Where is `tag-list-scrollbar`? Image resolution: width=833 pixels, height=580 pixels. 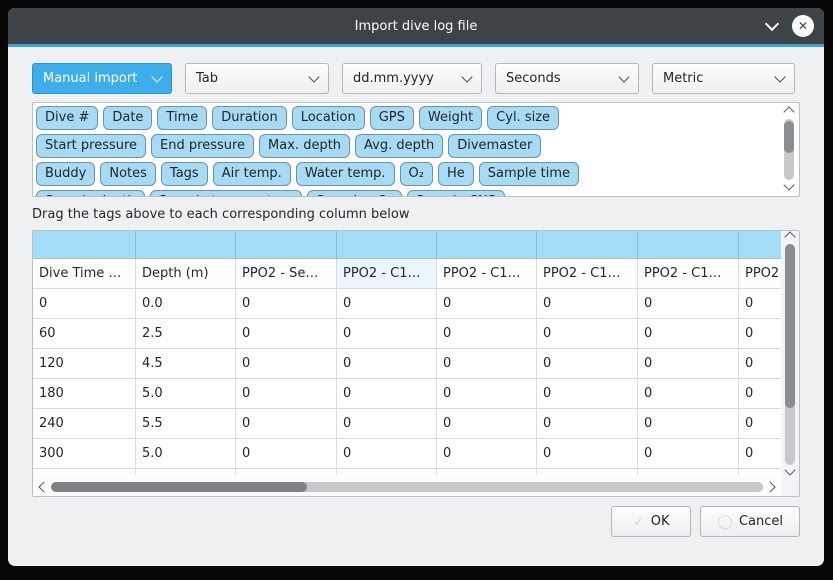
tag-list-scrollbar is located at coordinates (789, 149).